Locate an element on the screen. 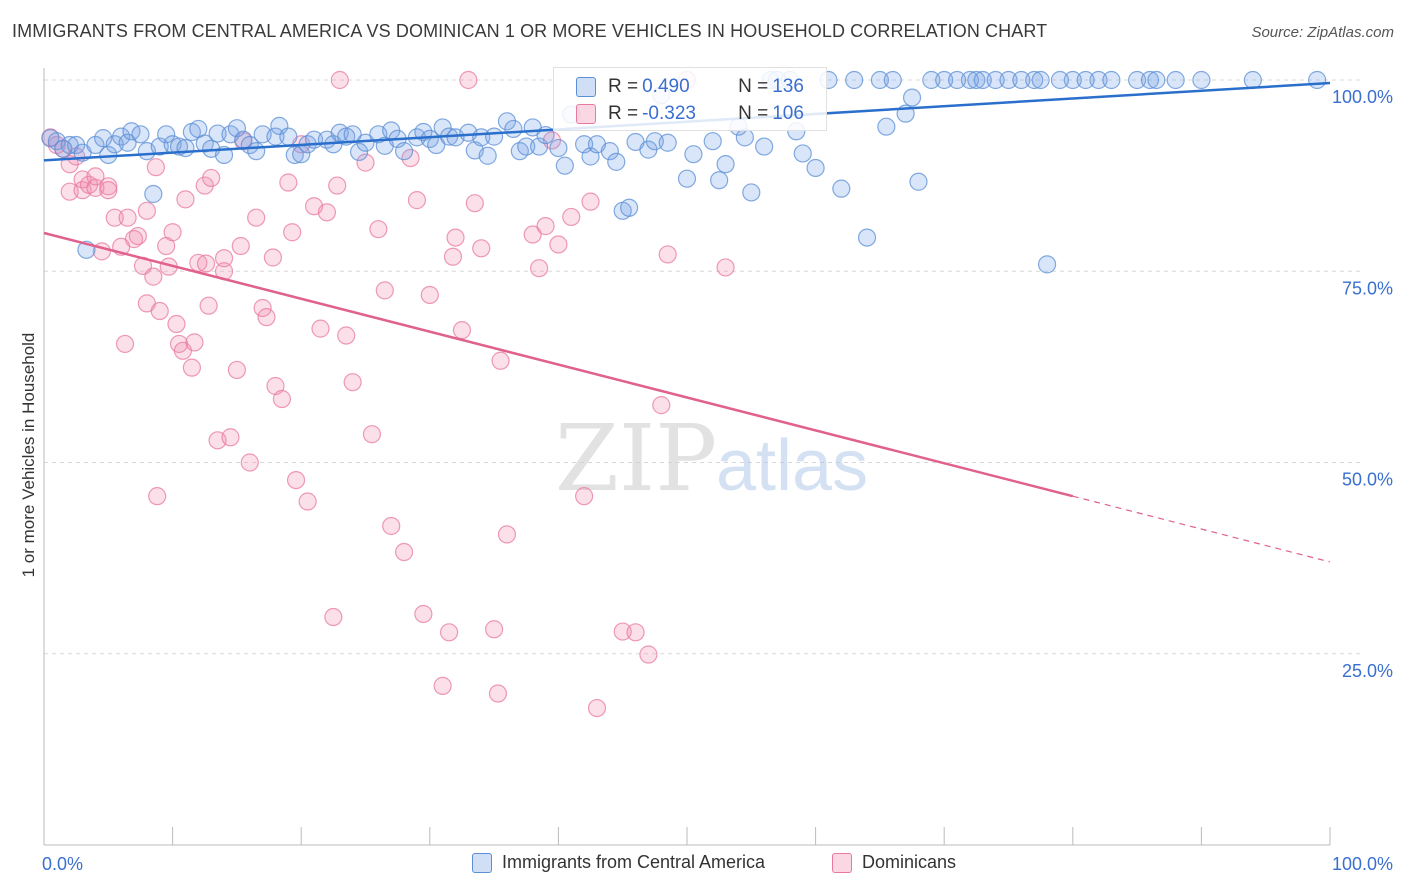 The height and width of the screenshot is (892, 1406). y-tick-label: 100.0% is located at coordinates (1362, 97).